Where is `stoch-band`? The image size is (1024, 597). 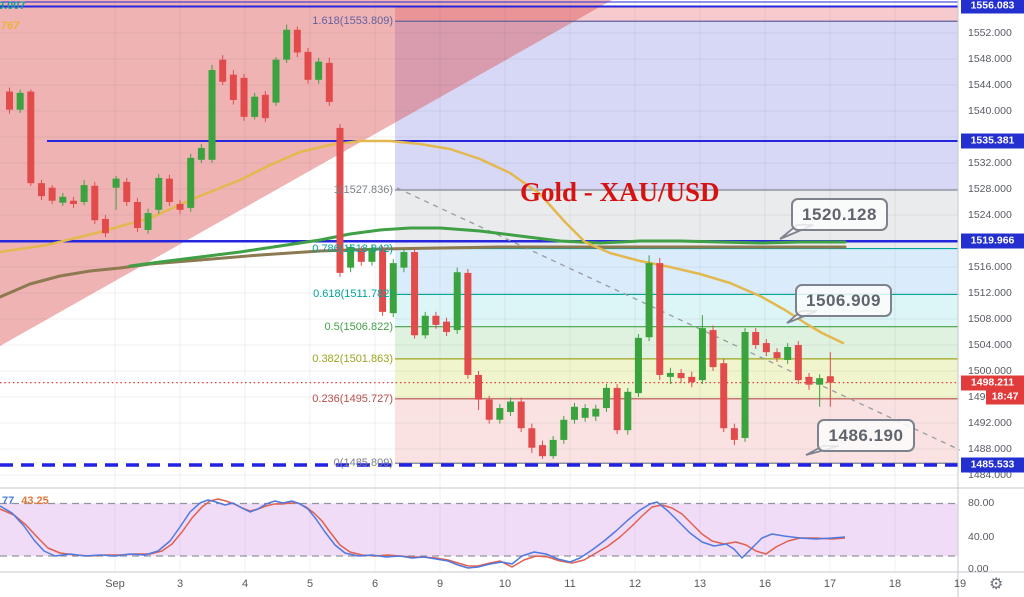
stoch-band is located at coordinates (479, 529).